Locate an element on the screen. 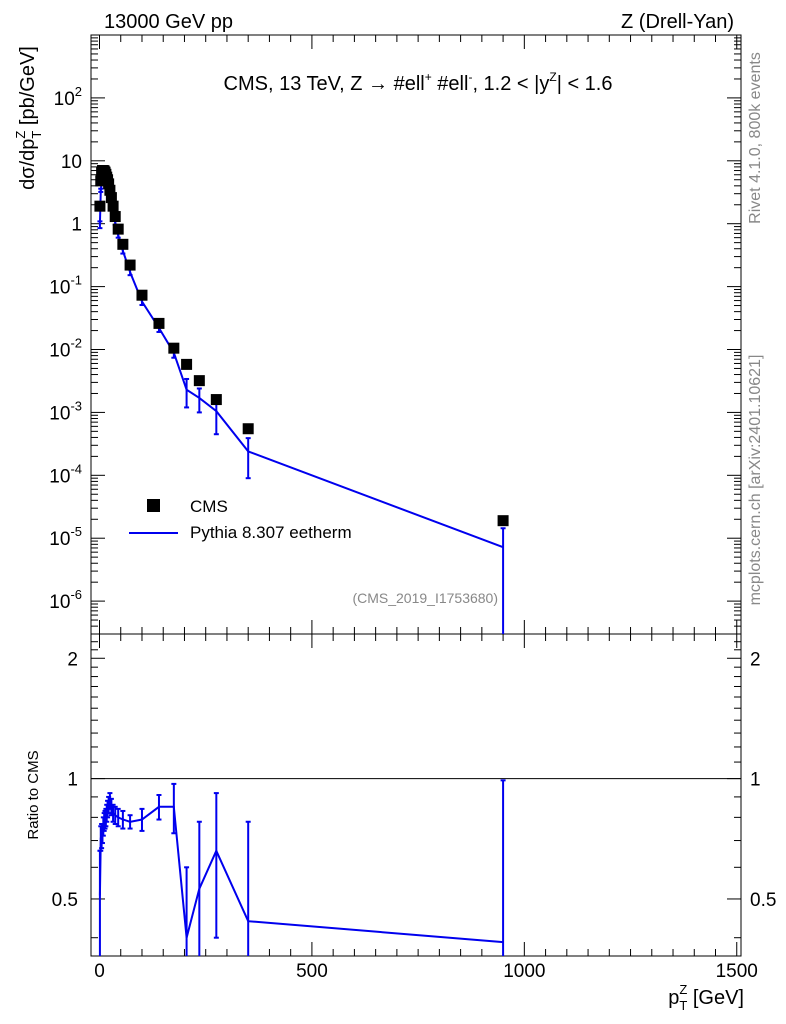 The width and height of the screenshot is (786, 1024). ratio-tick-label-right: 1 is located at coordinates (755, 780).